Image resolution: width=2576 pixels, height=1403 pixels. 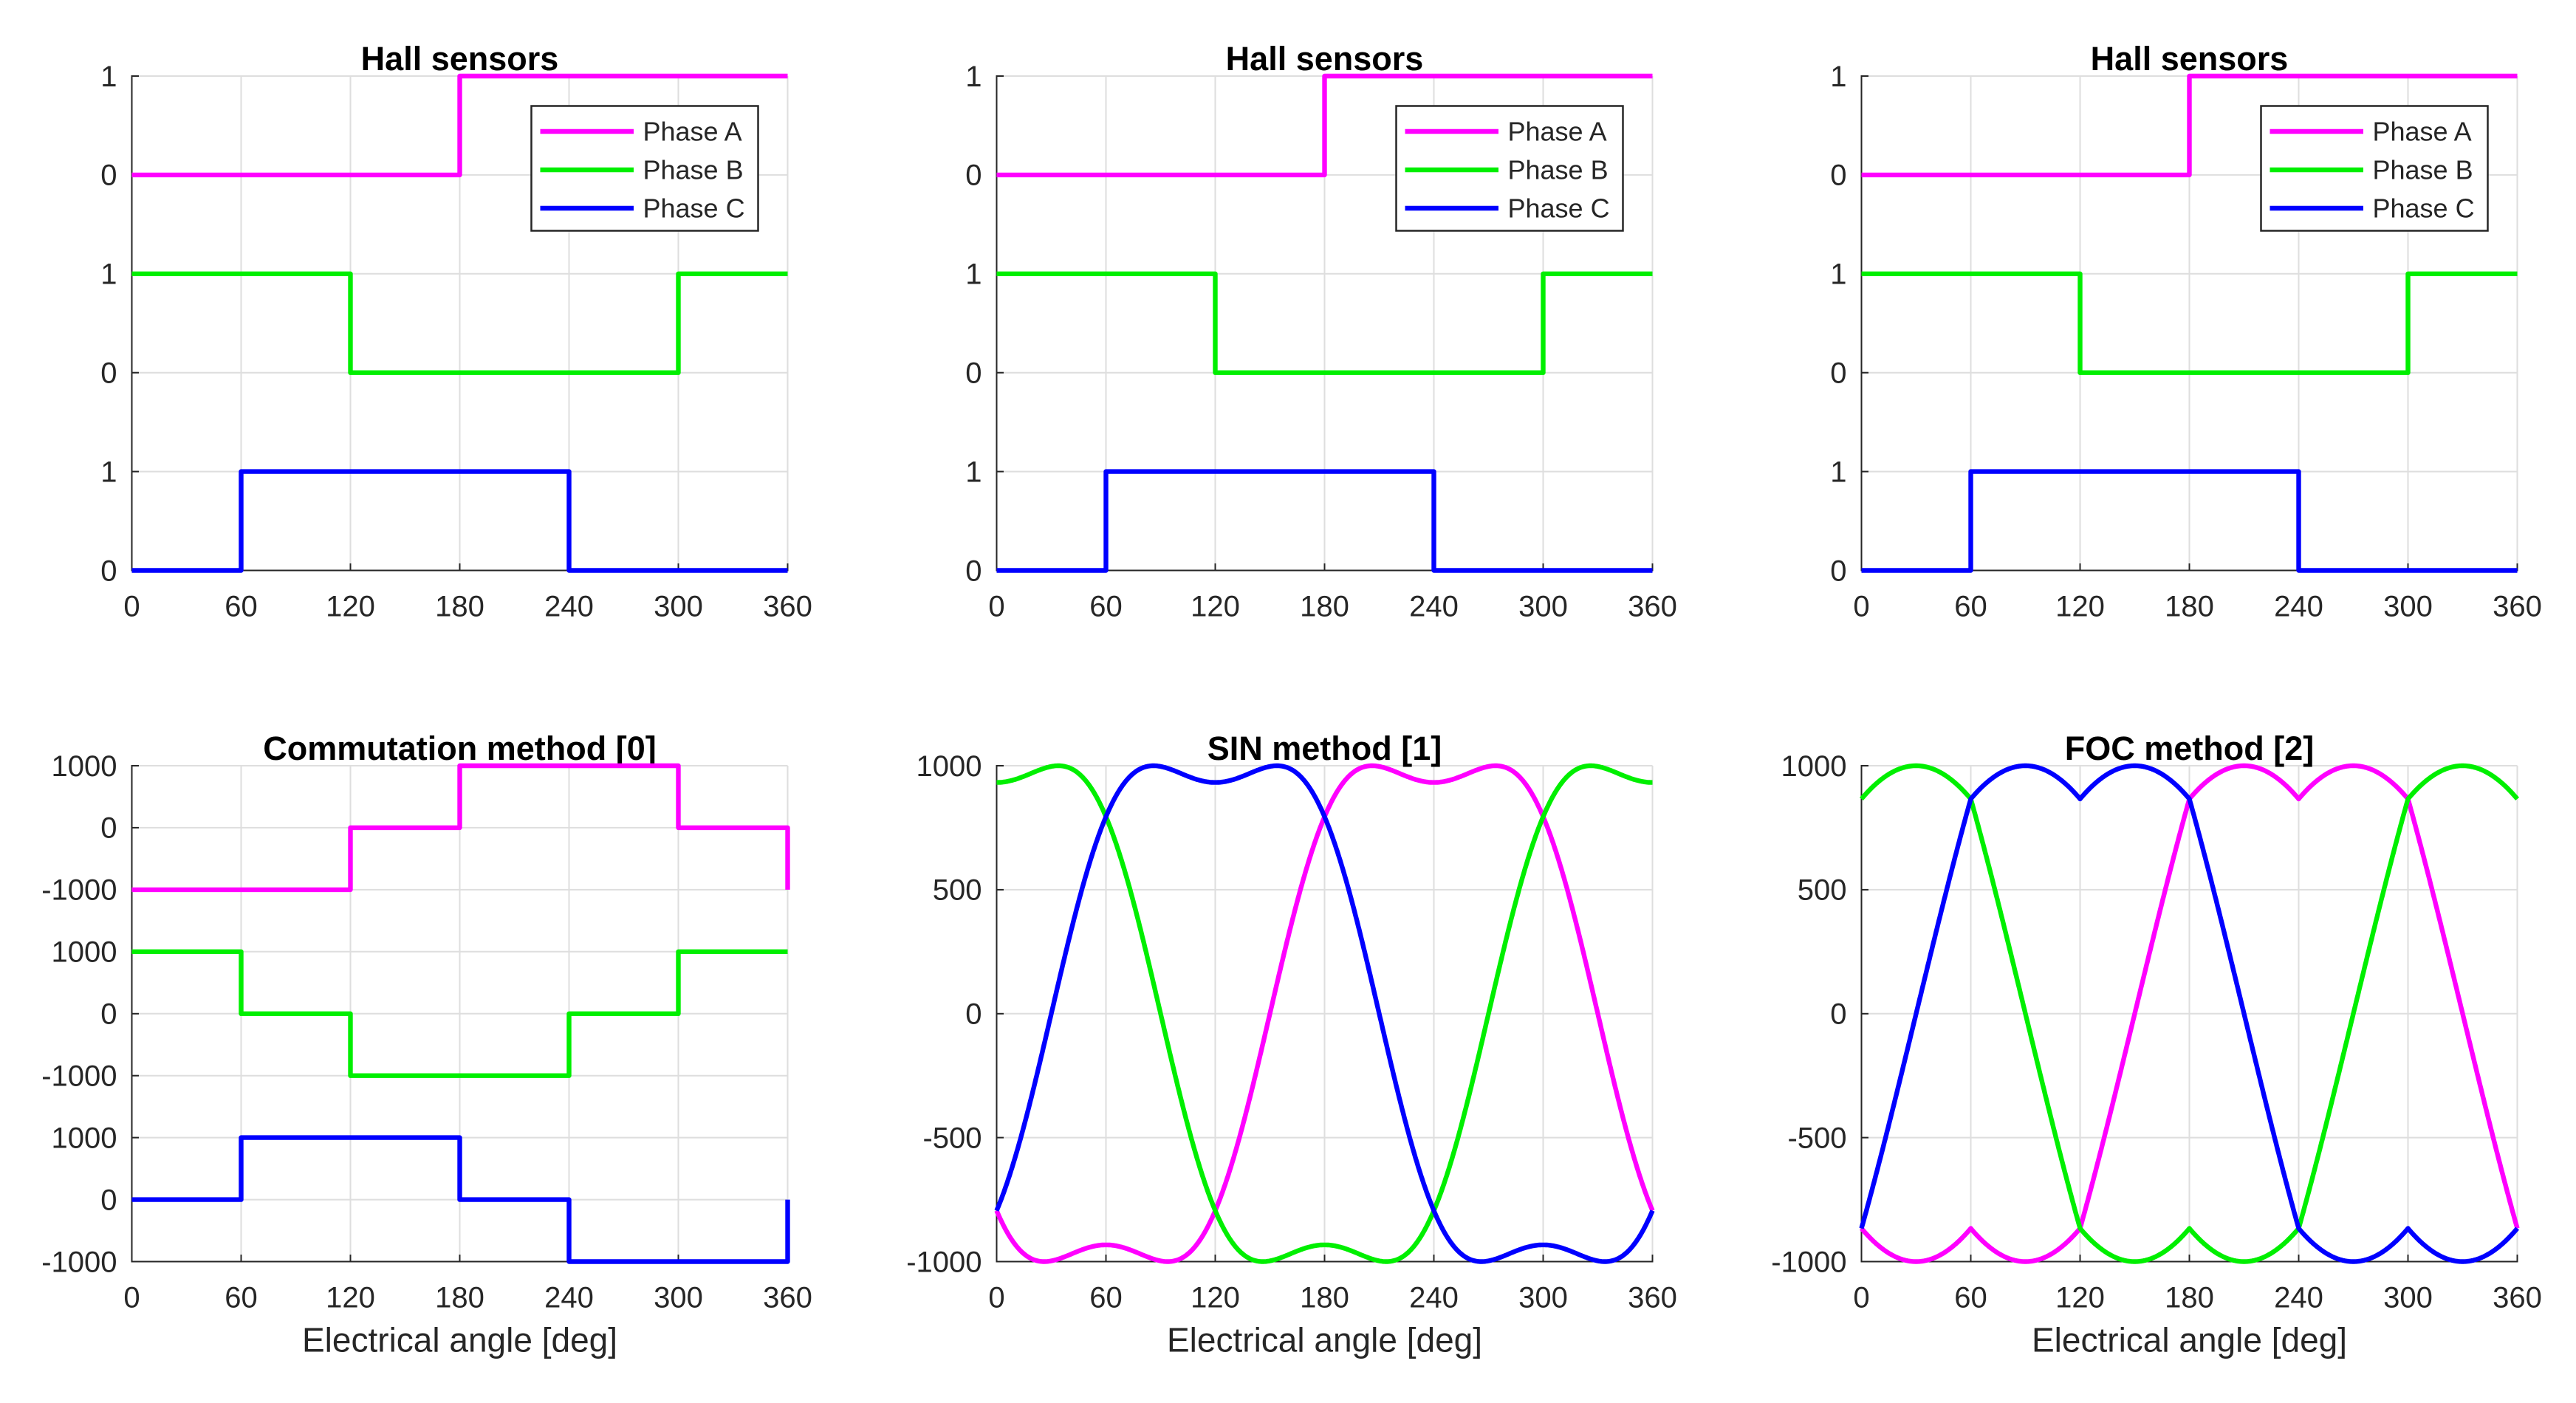 I want to click on svg-text: FOC method [2], so click(x=2189, y=749).